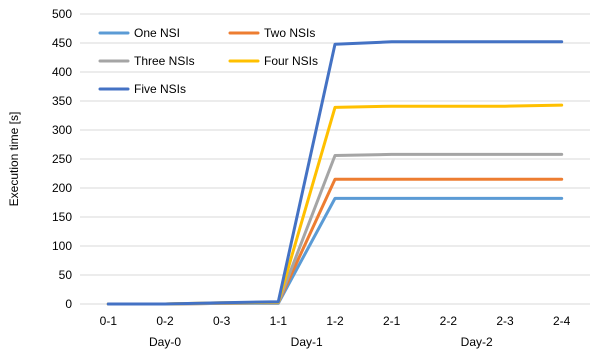 Image resolution: width=606 pixels, height=349 pixels. I want to click on legend-label: One NSI, so click(157, 33).